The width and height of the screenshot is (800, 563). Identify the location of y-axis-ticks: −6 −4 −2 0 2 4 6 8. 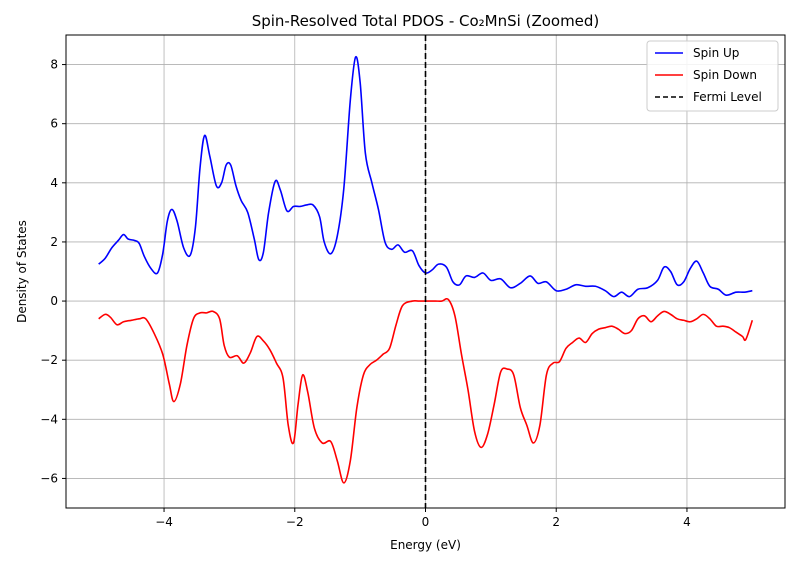
(53, 271).